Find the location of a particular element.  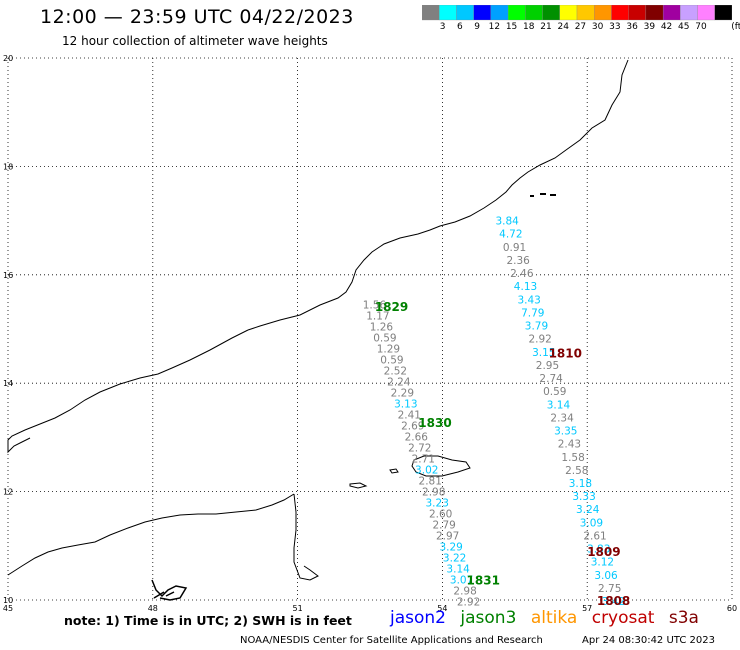

wave-height-value: 2.97 is located at coordinates (447, 537).